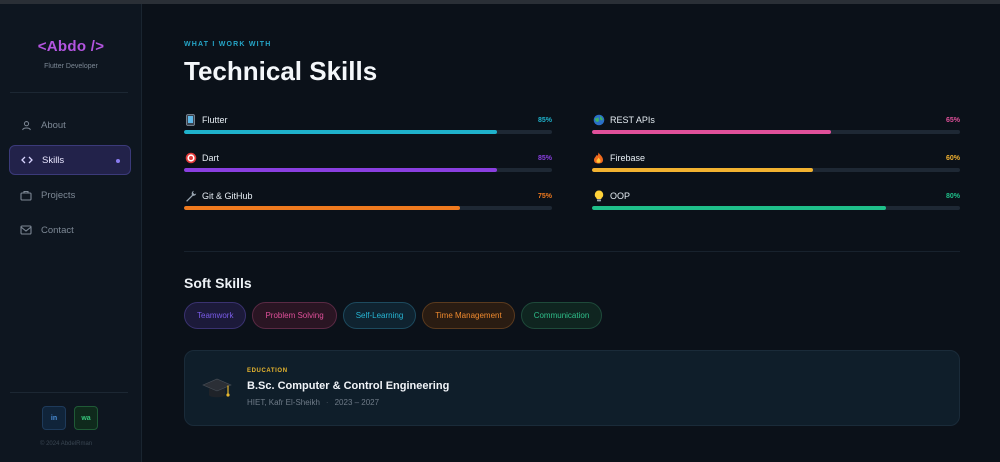 The image size is (1000, 462). Describe the element at coordinates (190, 196) in the screenshot. I see `wrench-icon` at that location.